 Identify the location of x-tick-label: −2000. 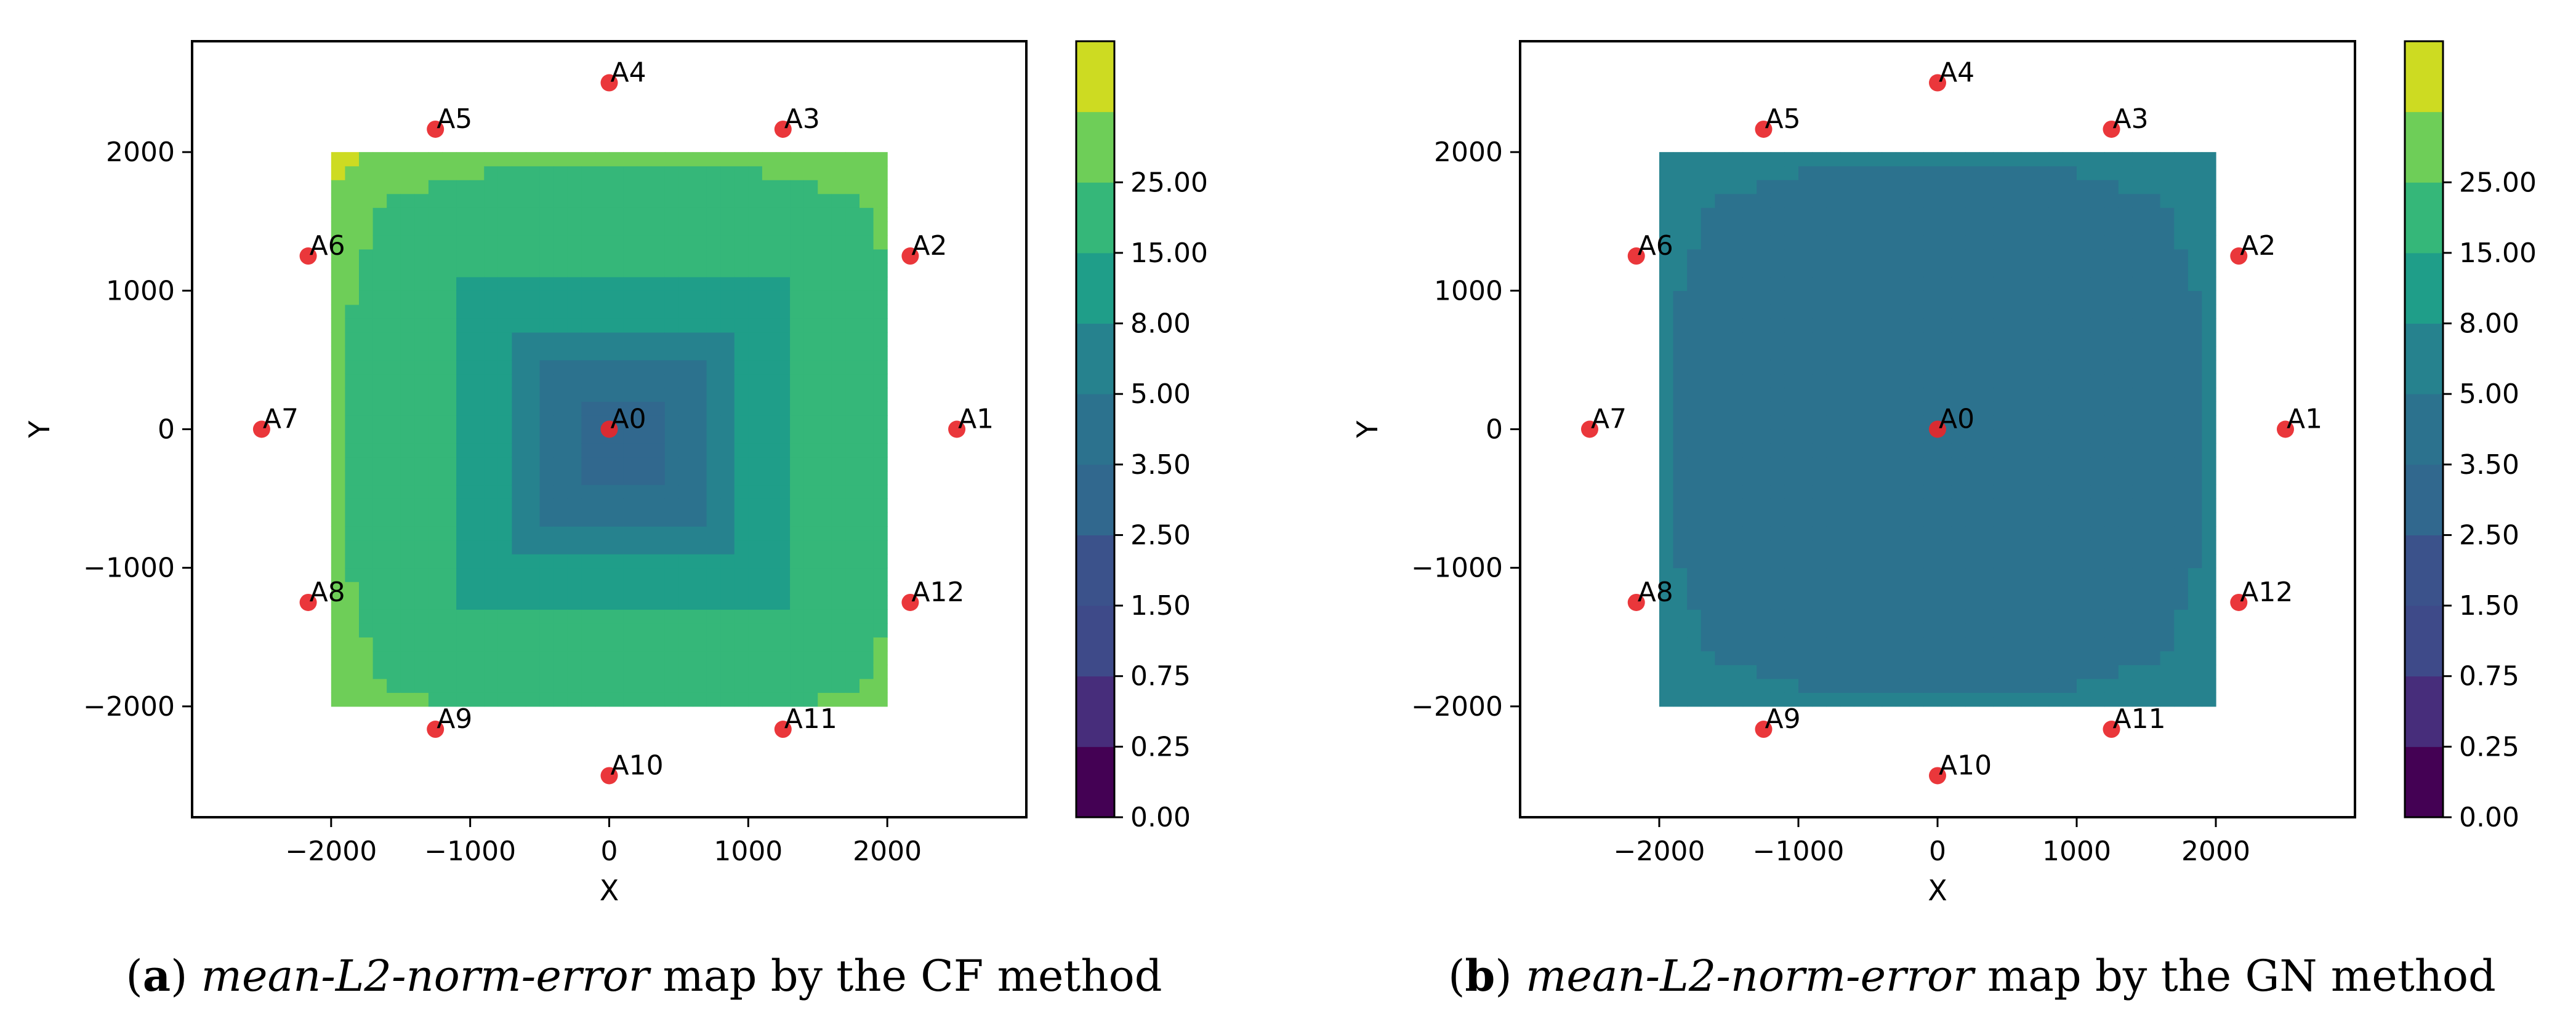
(331, 851).